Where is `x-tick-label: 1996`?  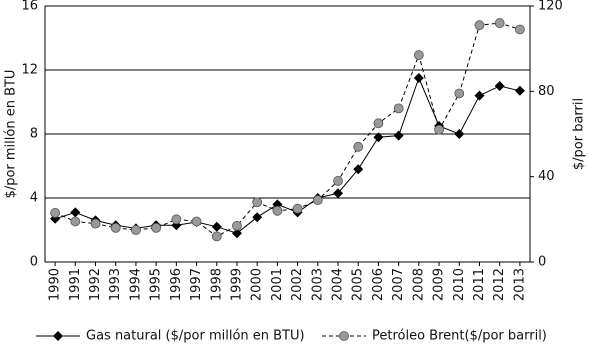 x-tick-label: 1996 is located at coordinates (176, 284).